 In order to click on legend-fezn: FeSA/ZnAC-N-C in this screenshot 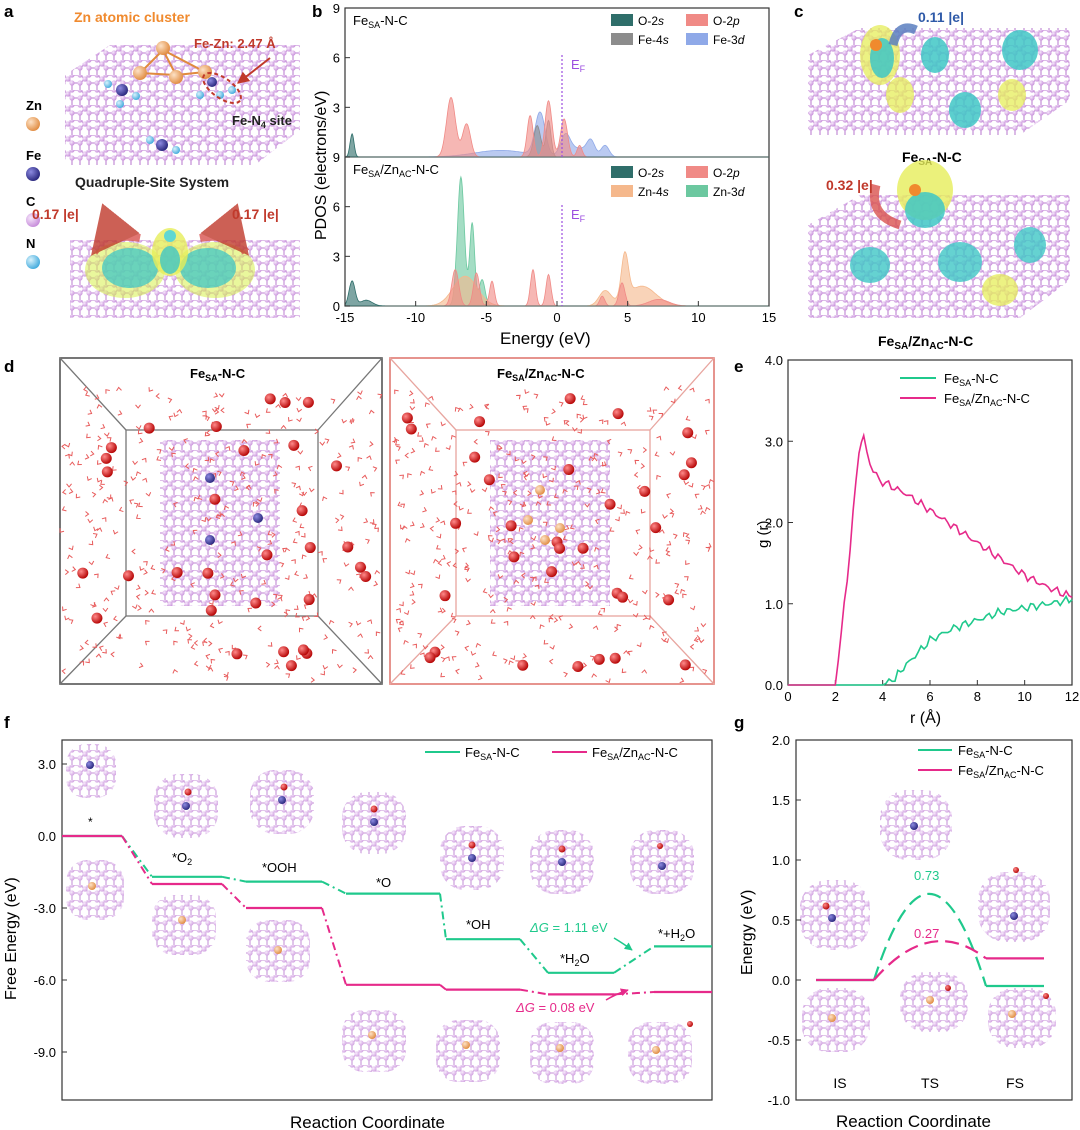, I will do `click(1001, 771)`.